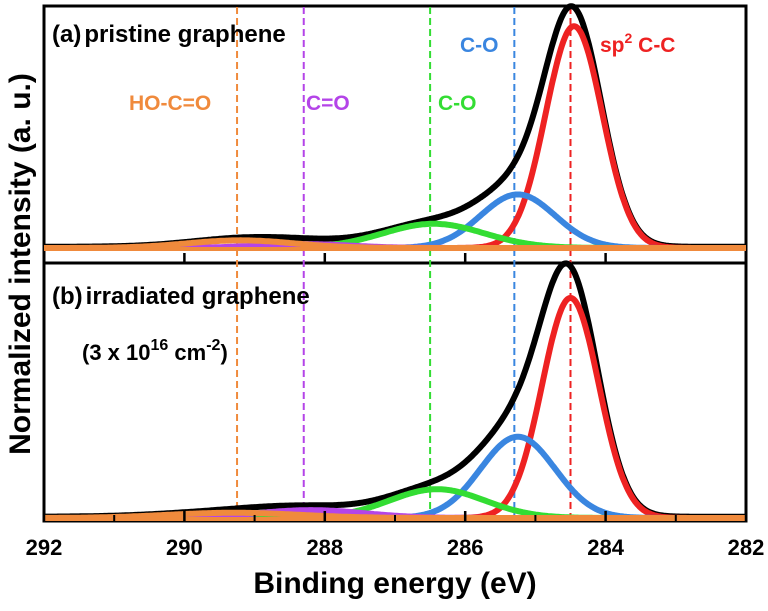 The height and width of the screenshot is (611, 768). What do you see at coordinates (629, 38) in the screenshot?
I see `sp2-superscript: 2` at bounding box center [629, 38].